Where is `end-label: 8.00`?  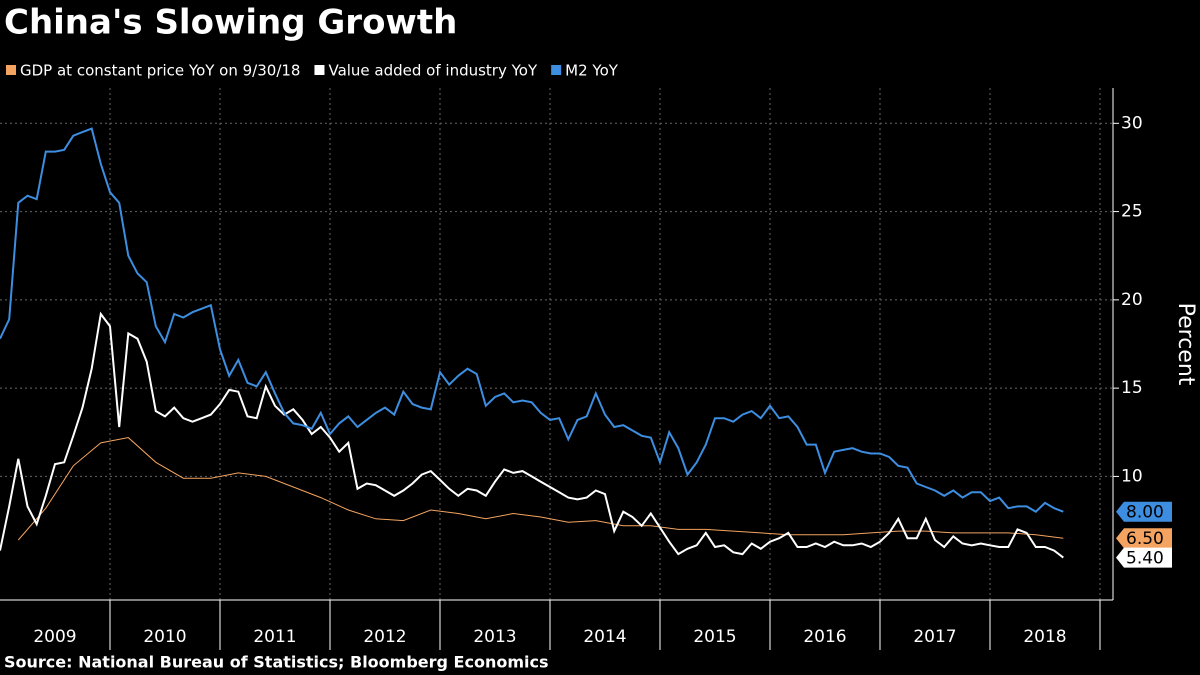 end-label: 8.00 is located at coordinates (1145, 513).